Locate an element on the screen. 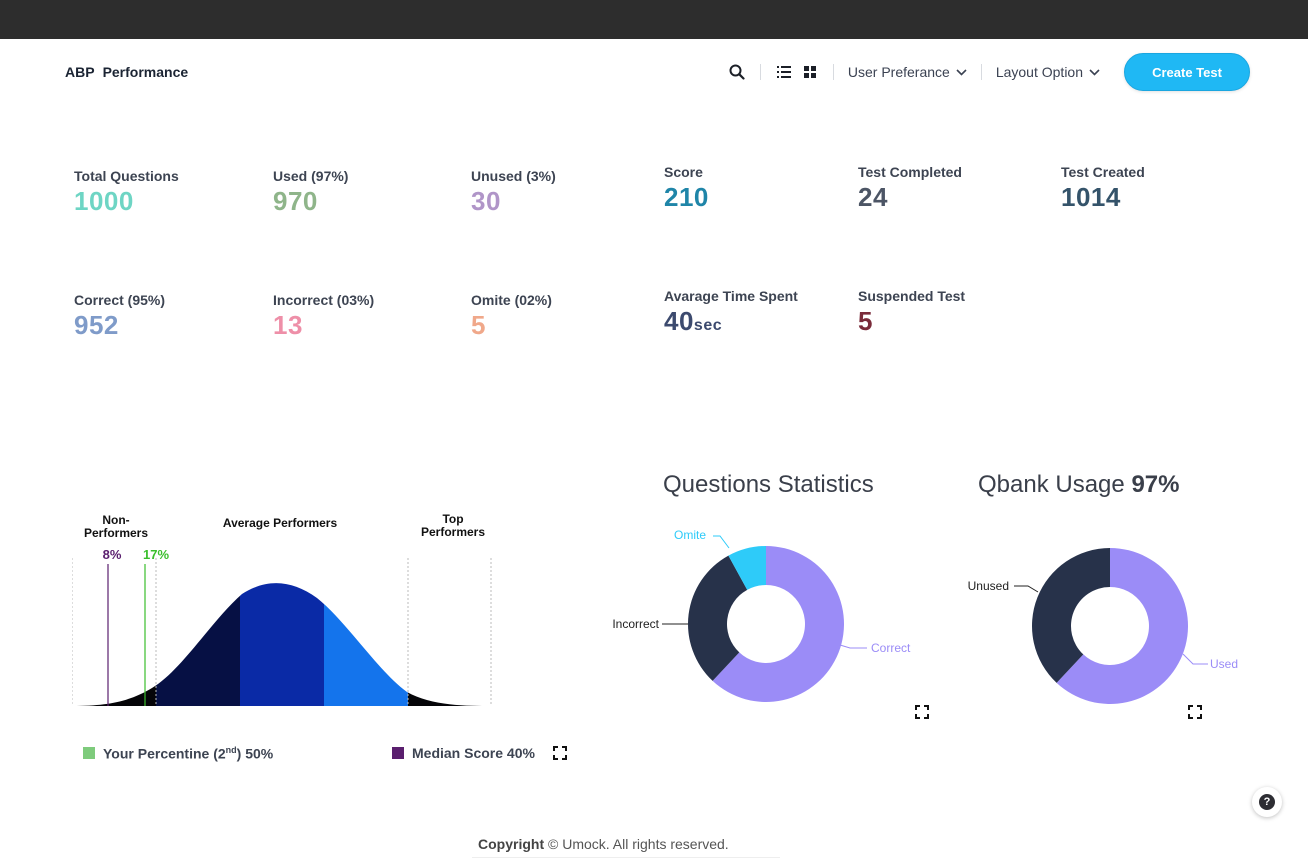 The image size is (1308, 858). qbank-usage-donut: Used Unused is located at coordinates (1103, 626).